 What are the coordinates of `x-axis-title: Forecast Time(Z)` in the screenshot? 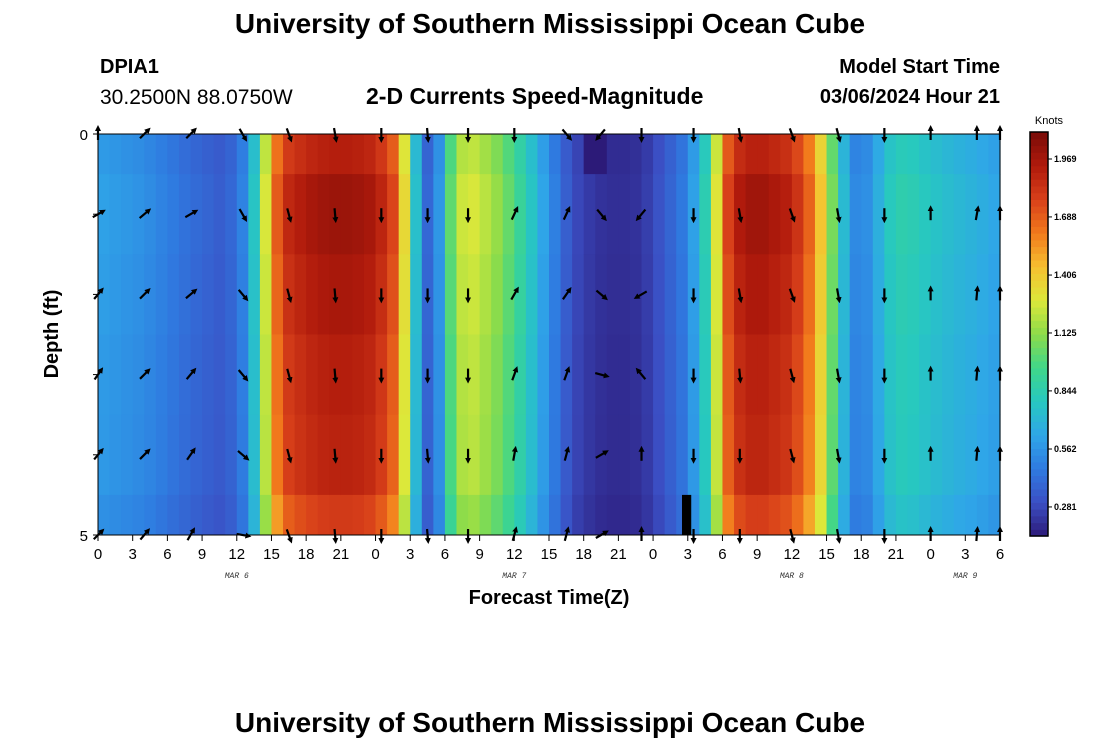 It's located at (549, 598).